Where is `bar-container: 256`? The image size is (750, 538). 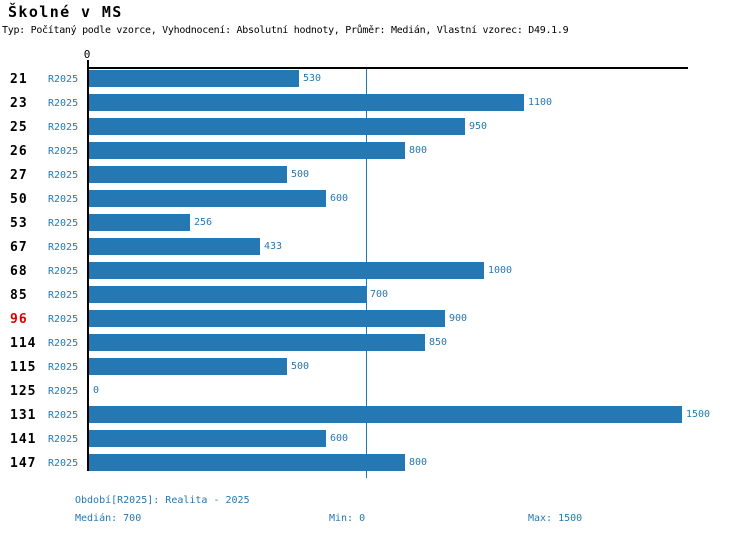 bar-container: 256 is located at coordinates (150, 222).